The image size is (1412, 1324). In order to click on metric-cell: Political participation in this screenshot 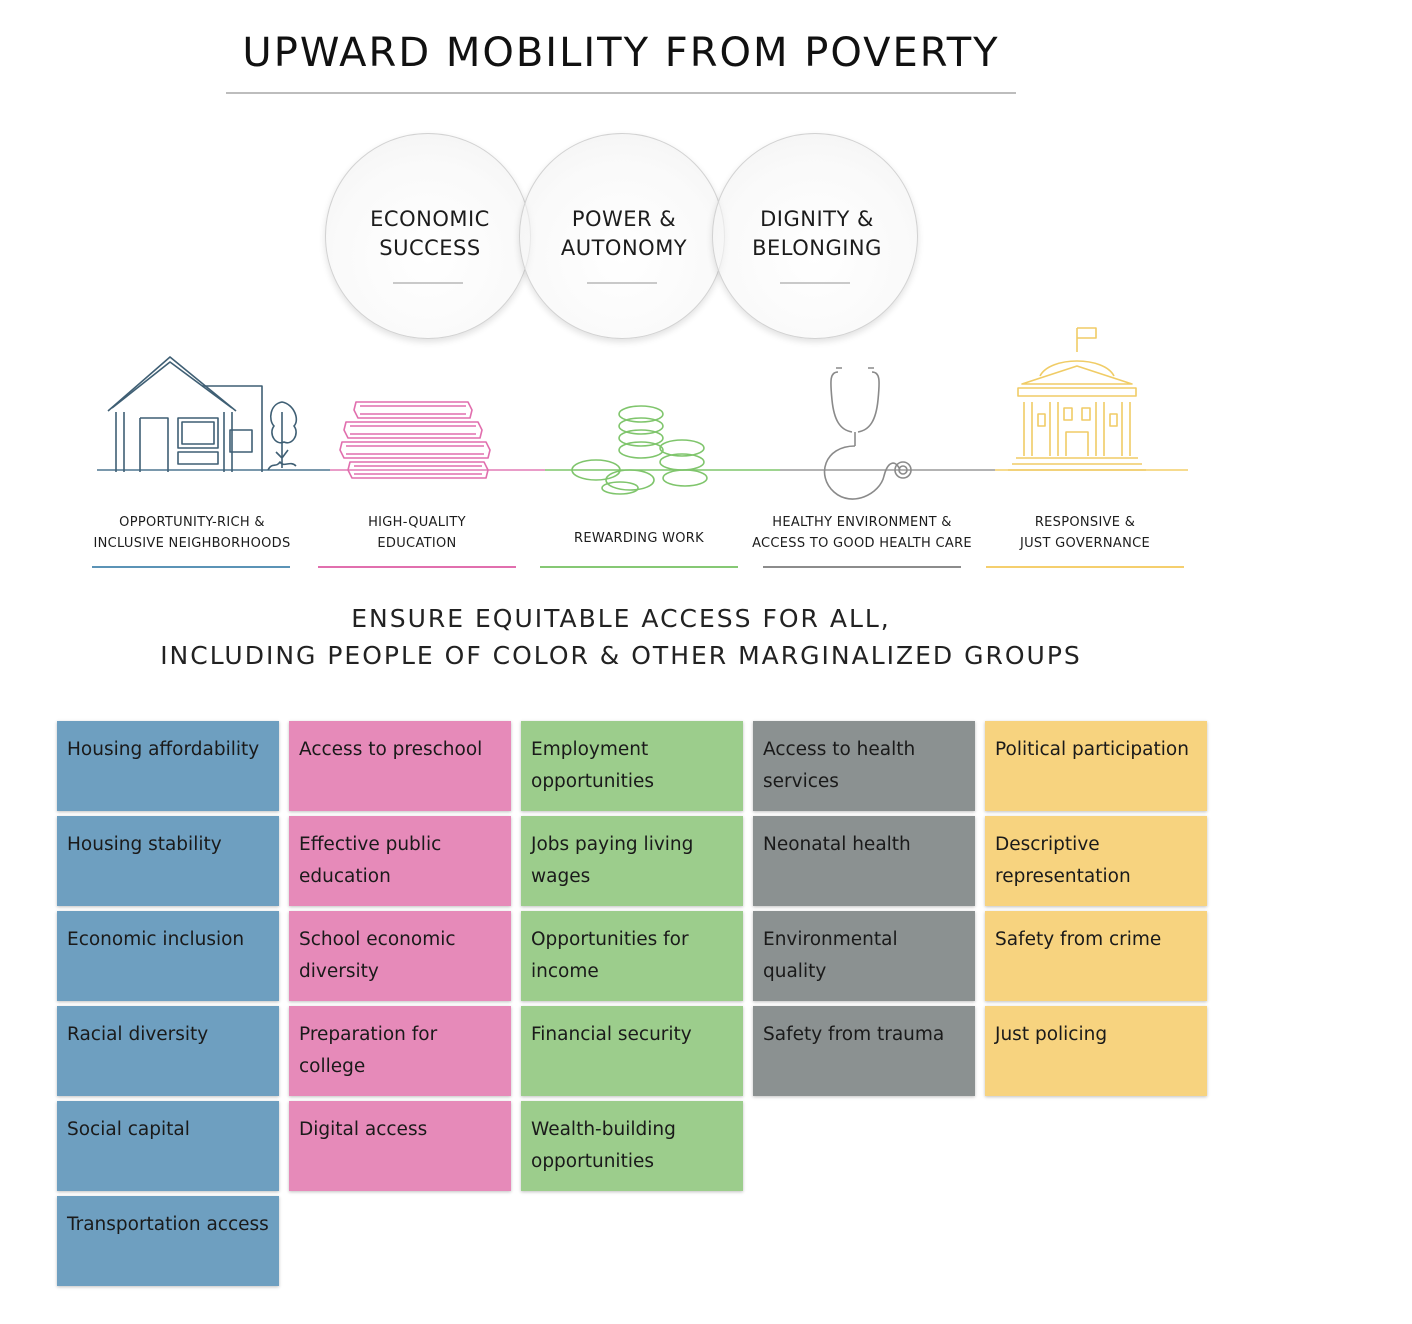, I will do `click(1096, 766)`.